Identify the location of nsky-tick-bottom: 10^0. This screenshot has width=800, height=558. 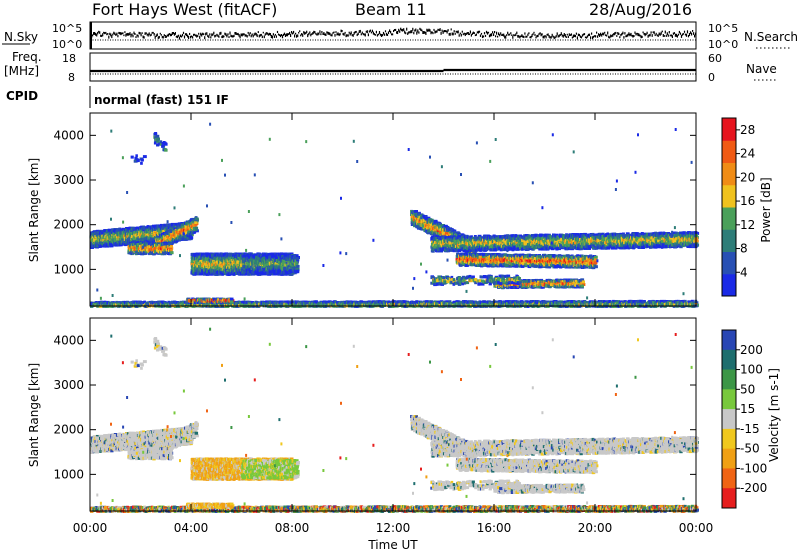
(67, 44).